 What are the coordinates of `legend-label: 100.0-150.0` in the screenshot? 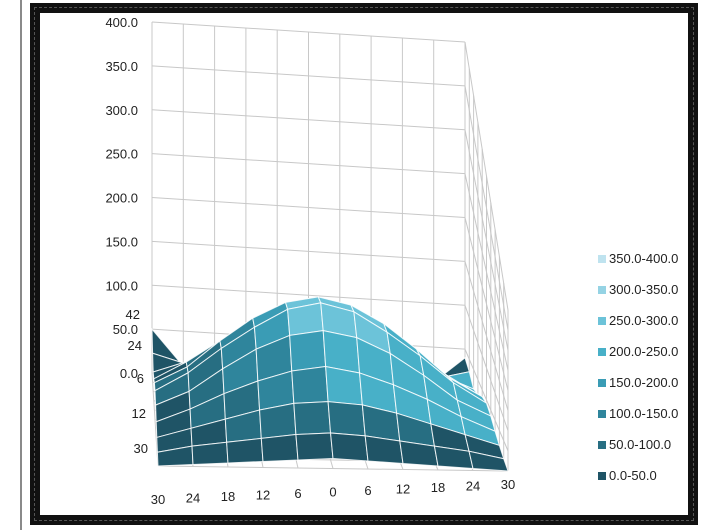 It's located at (644, 413).